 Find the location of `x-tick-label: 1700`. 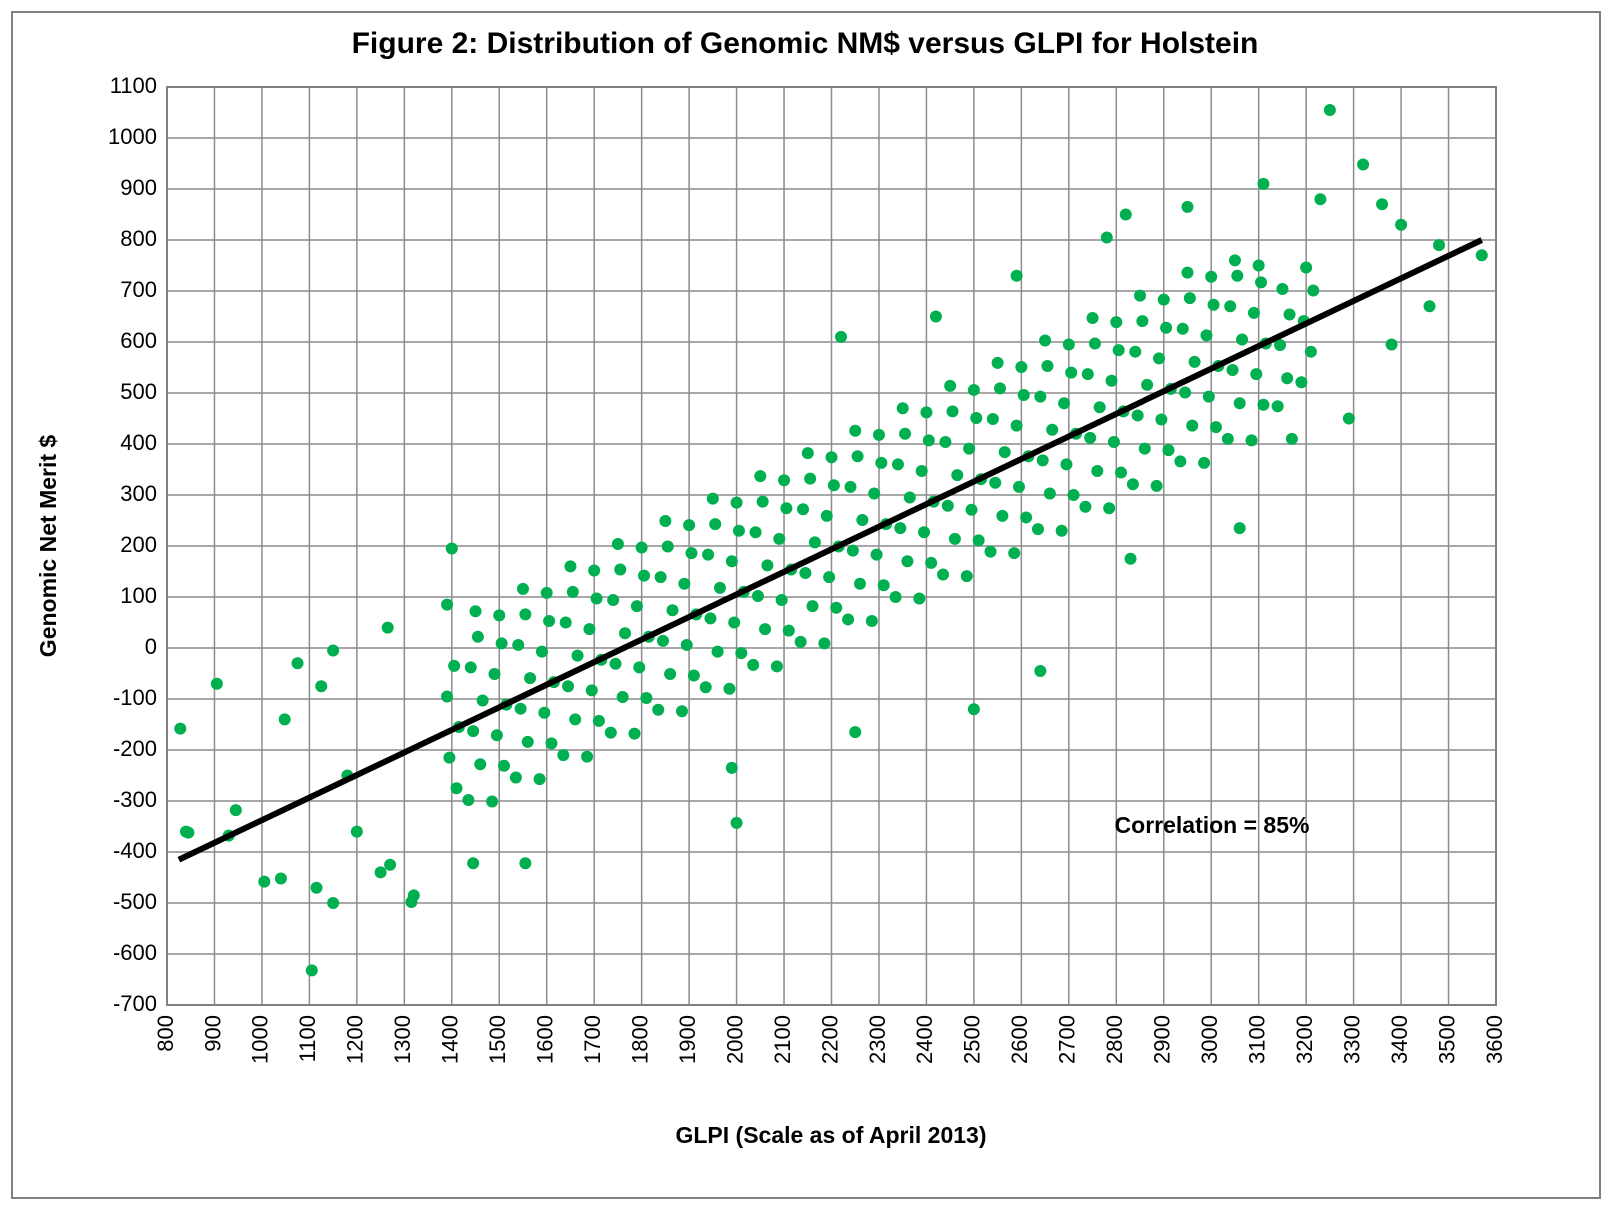

x-tick-label: 1700 is located at coordinates (592, 1039).